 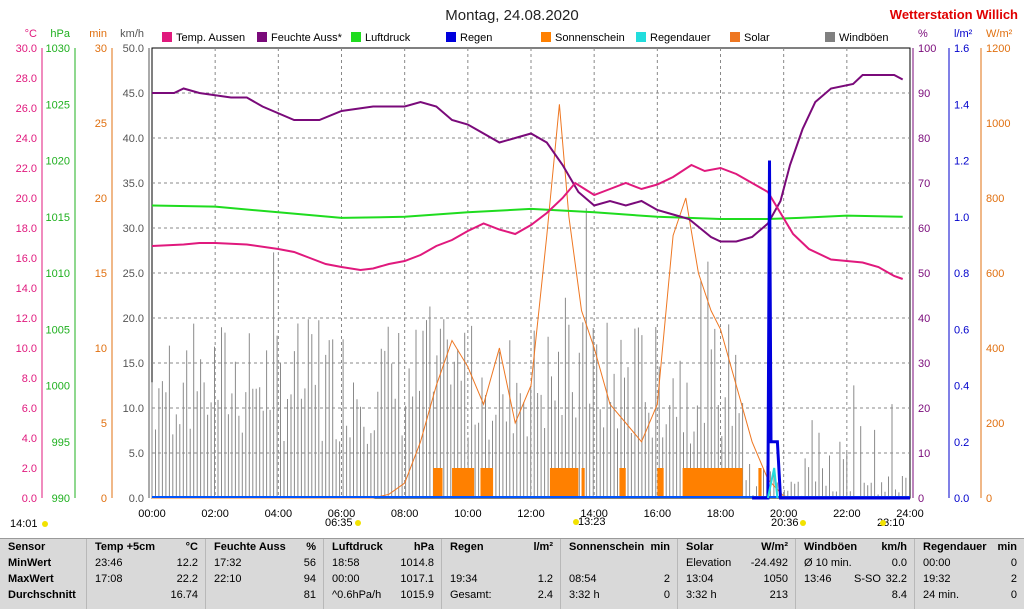 I want to click on stats-cell-time: MinWert, so click(x=30, y=563).